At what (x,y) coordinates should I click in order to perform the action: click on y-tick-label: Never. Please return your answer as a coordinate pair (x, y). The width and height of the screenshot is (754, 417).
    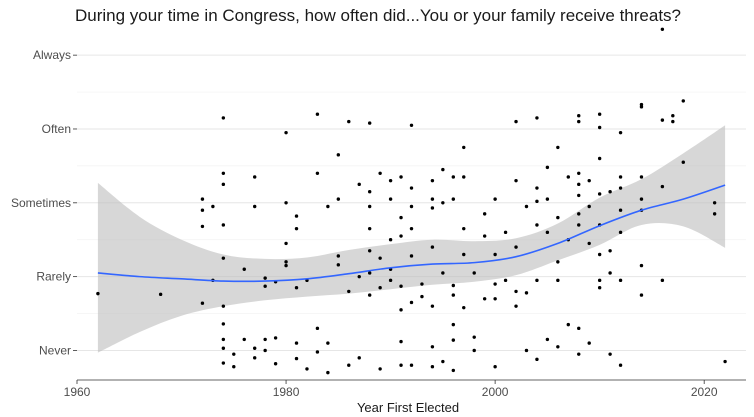
    Looking at the image, I should click on (55, 350).